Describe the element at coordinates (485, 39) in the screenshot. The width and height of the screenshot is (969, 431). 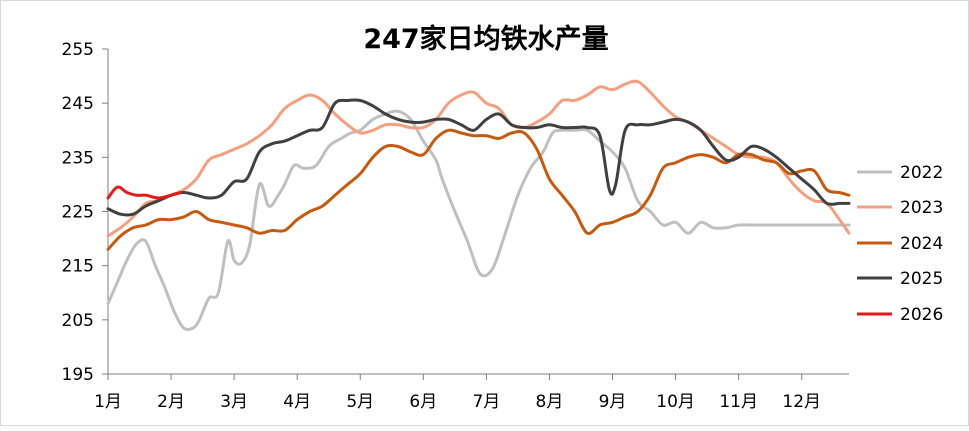
I see `chart-title: 247家日均铁水产量` at that location.